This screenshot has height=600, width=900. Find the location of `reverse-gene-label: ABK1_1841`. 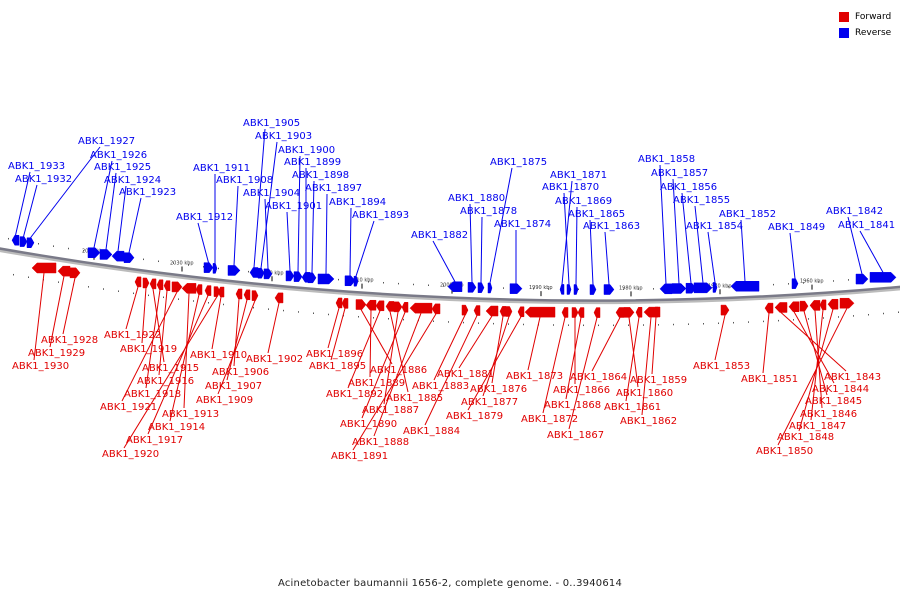

reverse-gene-label: ABK1_1841 is located at coordinates (866, 225).